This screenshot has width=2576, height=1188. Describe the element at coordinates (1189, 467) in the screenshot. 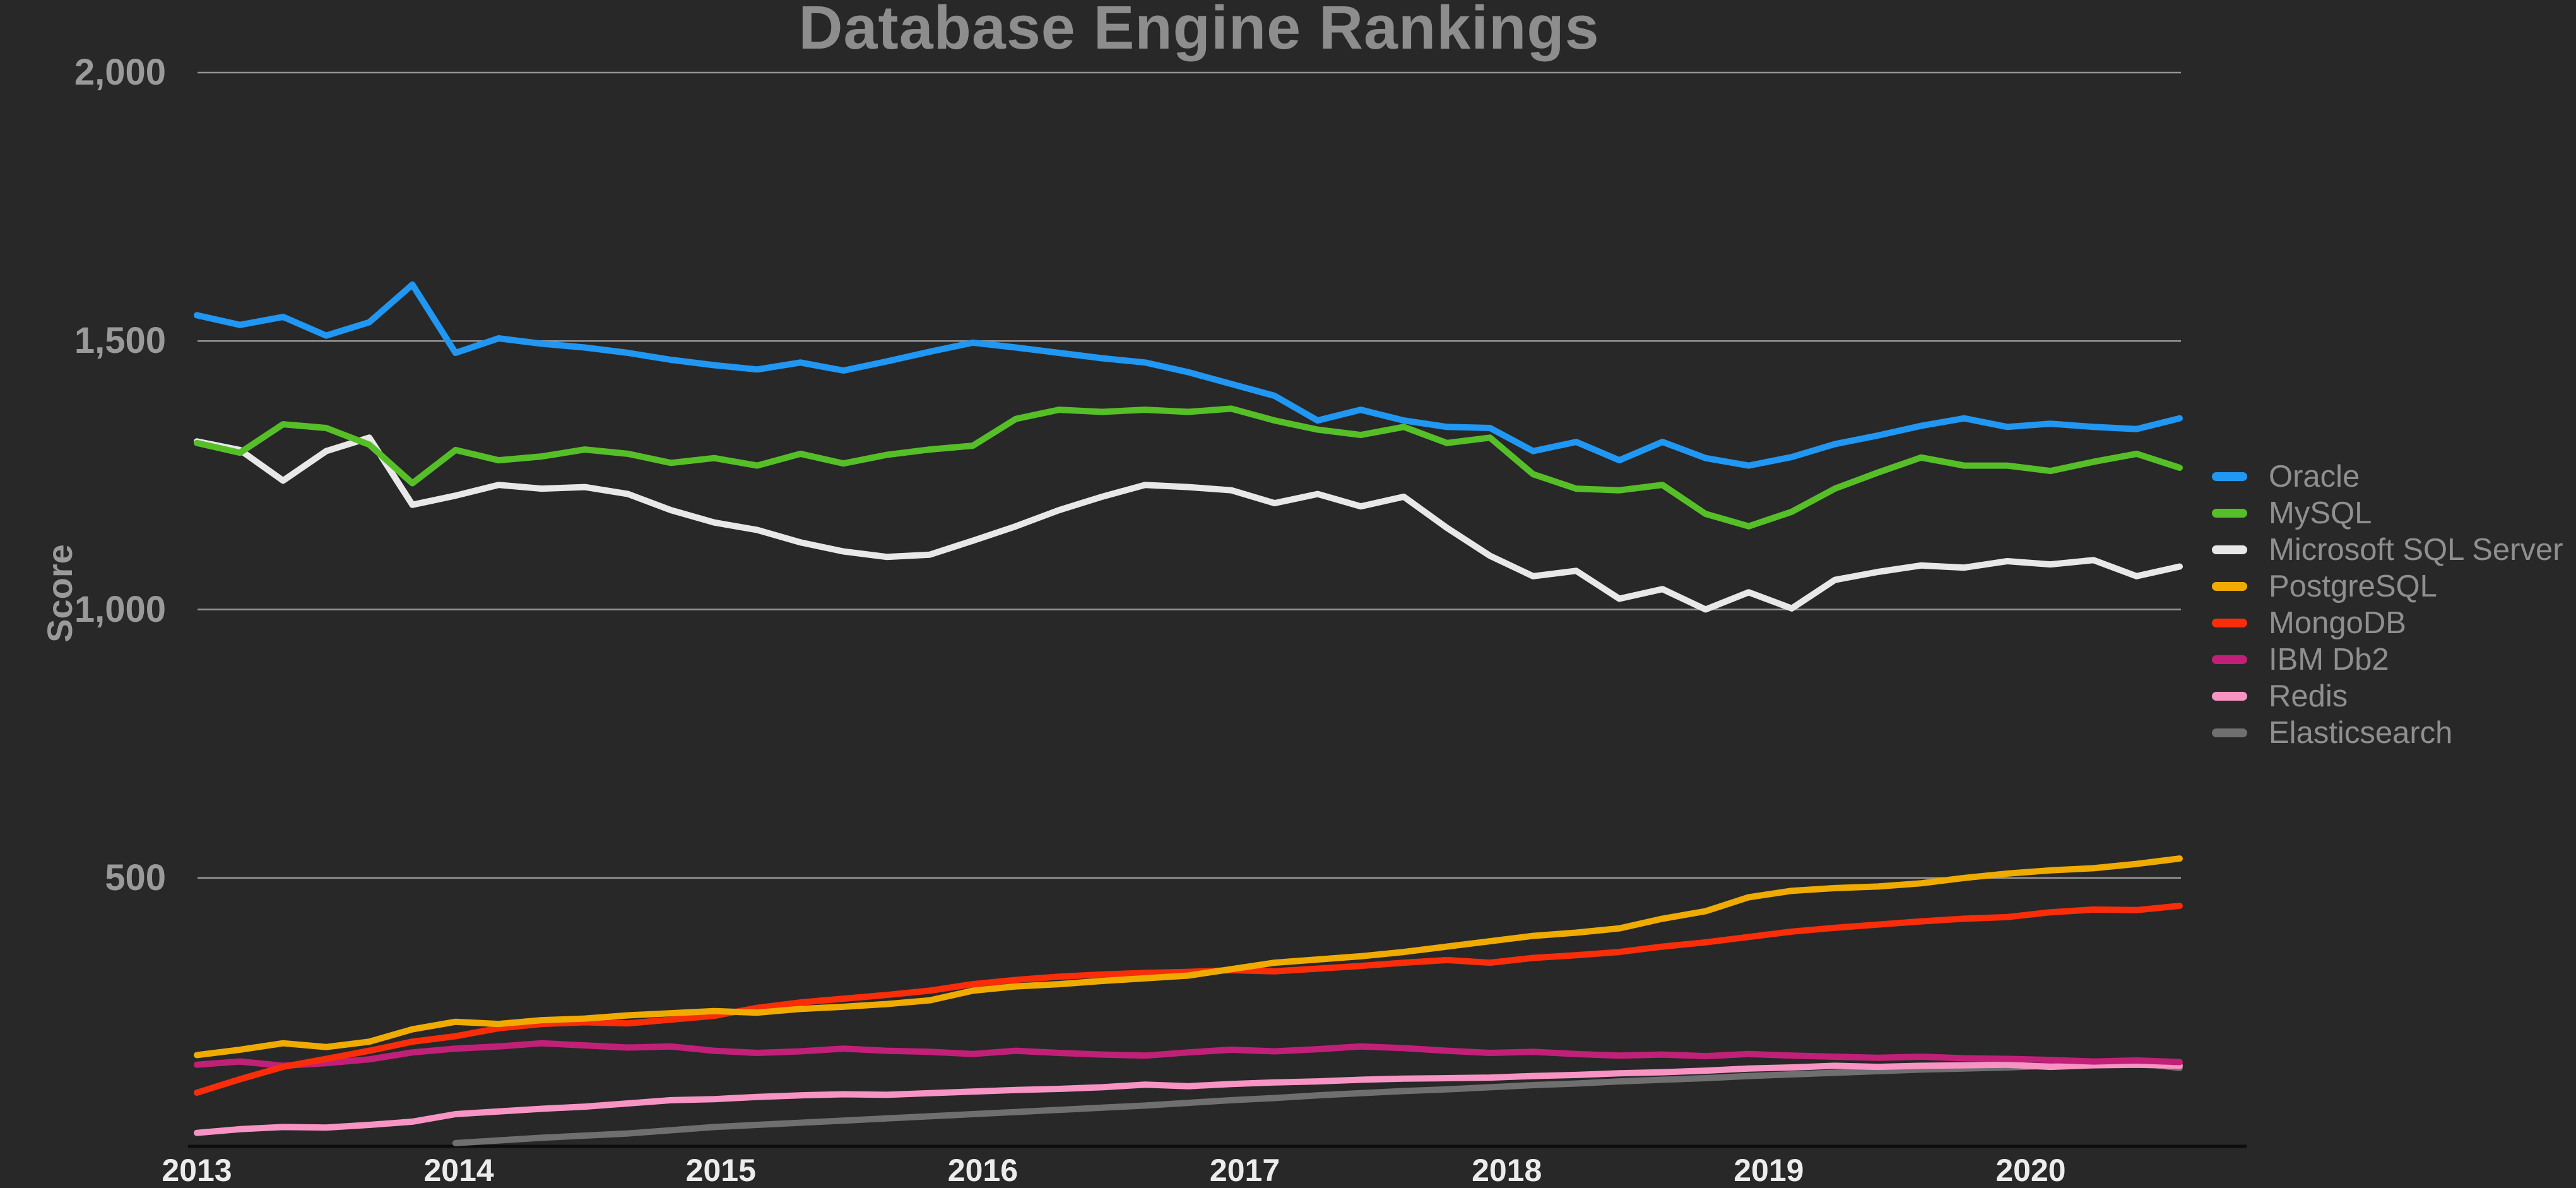

I see `series-line-mysql` at that location.